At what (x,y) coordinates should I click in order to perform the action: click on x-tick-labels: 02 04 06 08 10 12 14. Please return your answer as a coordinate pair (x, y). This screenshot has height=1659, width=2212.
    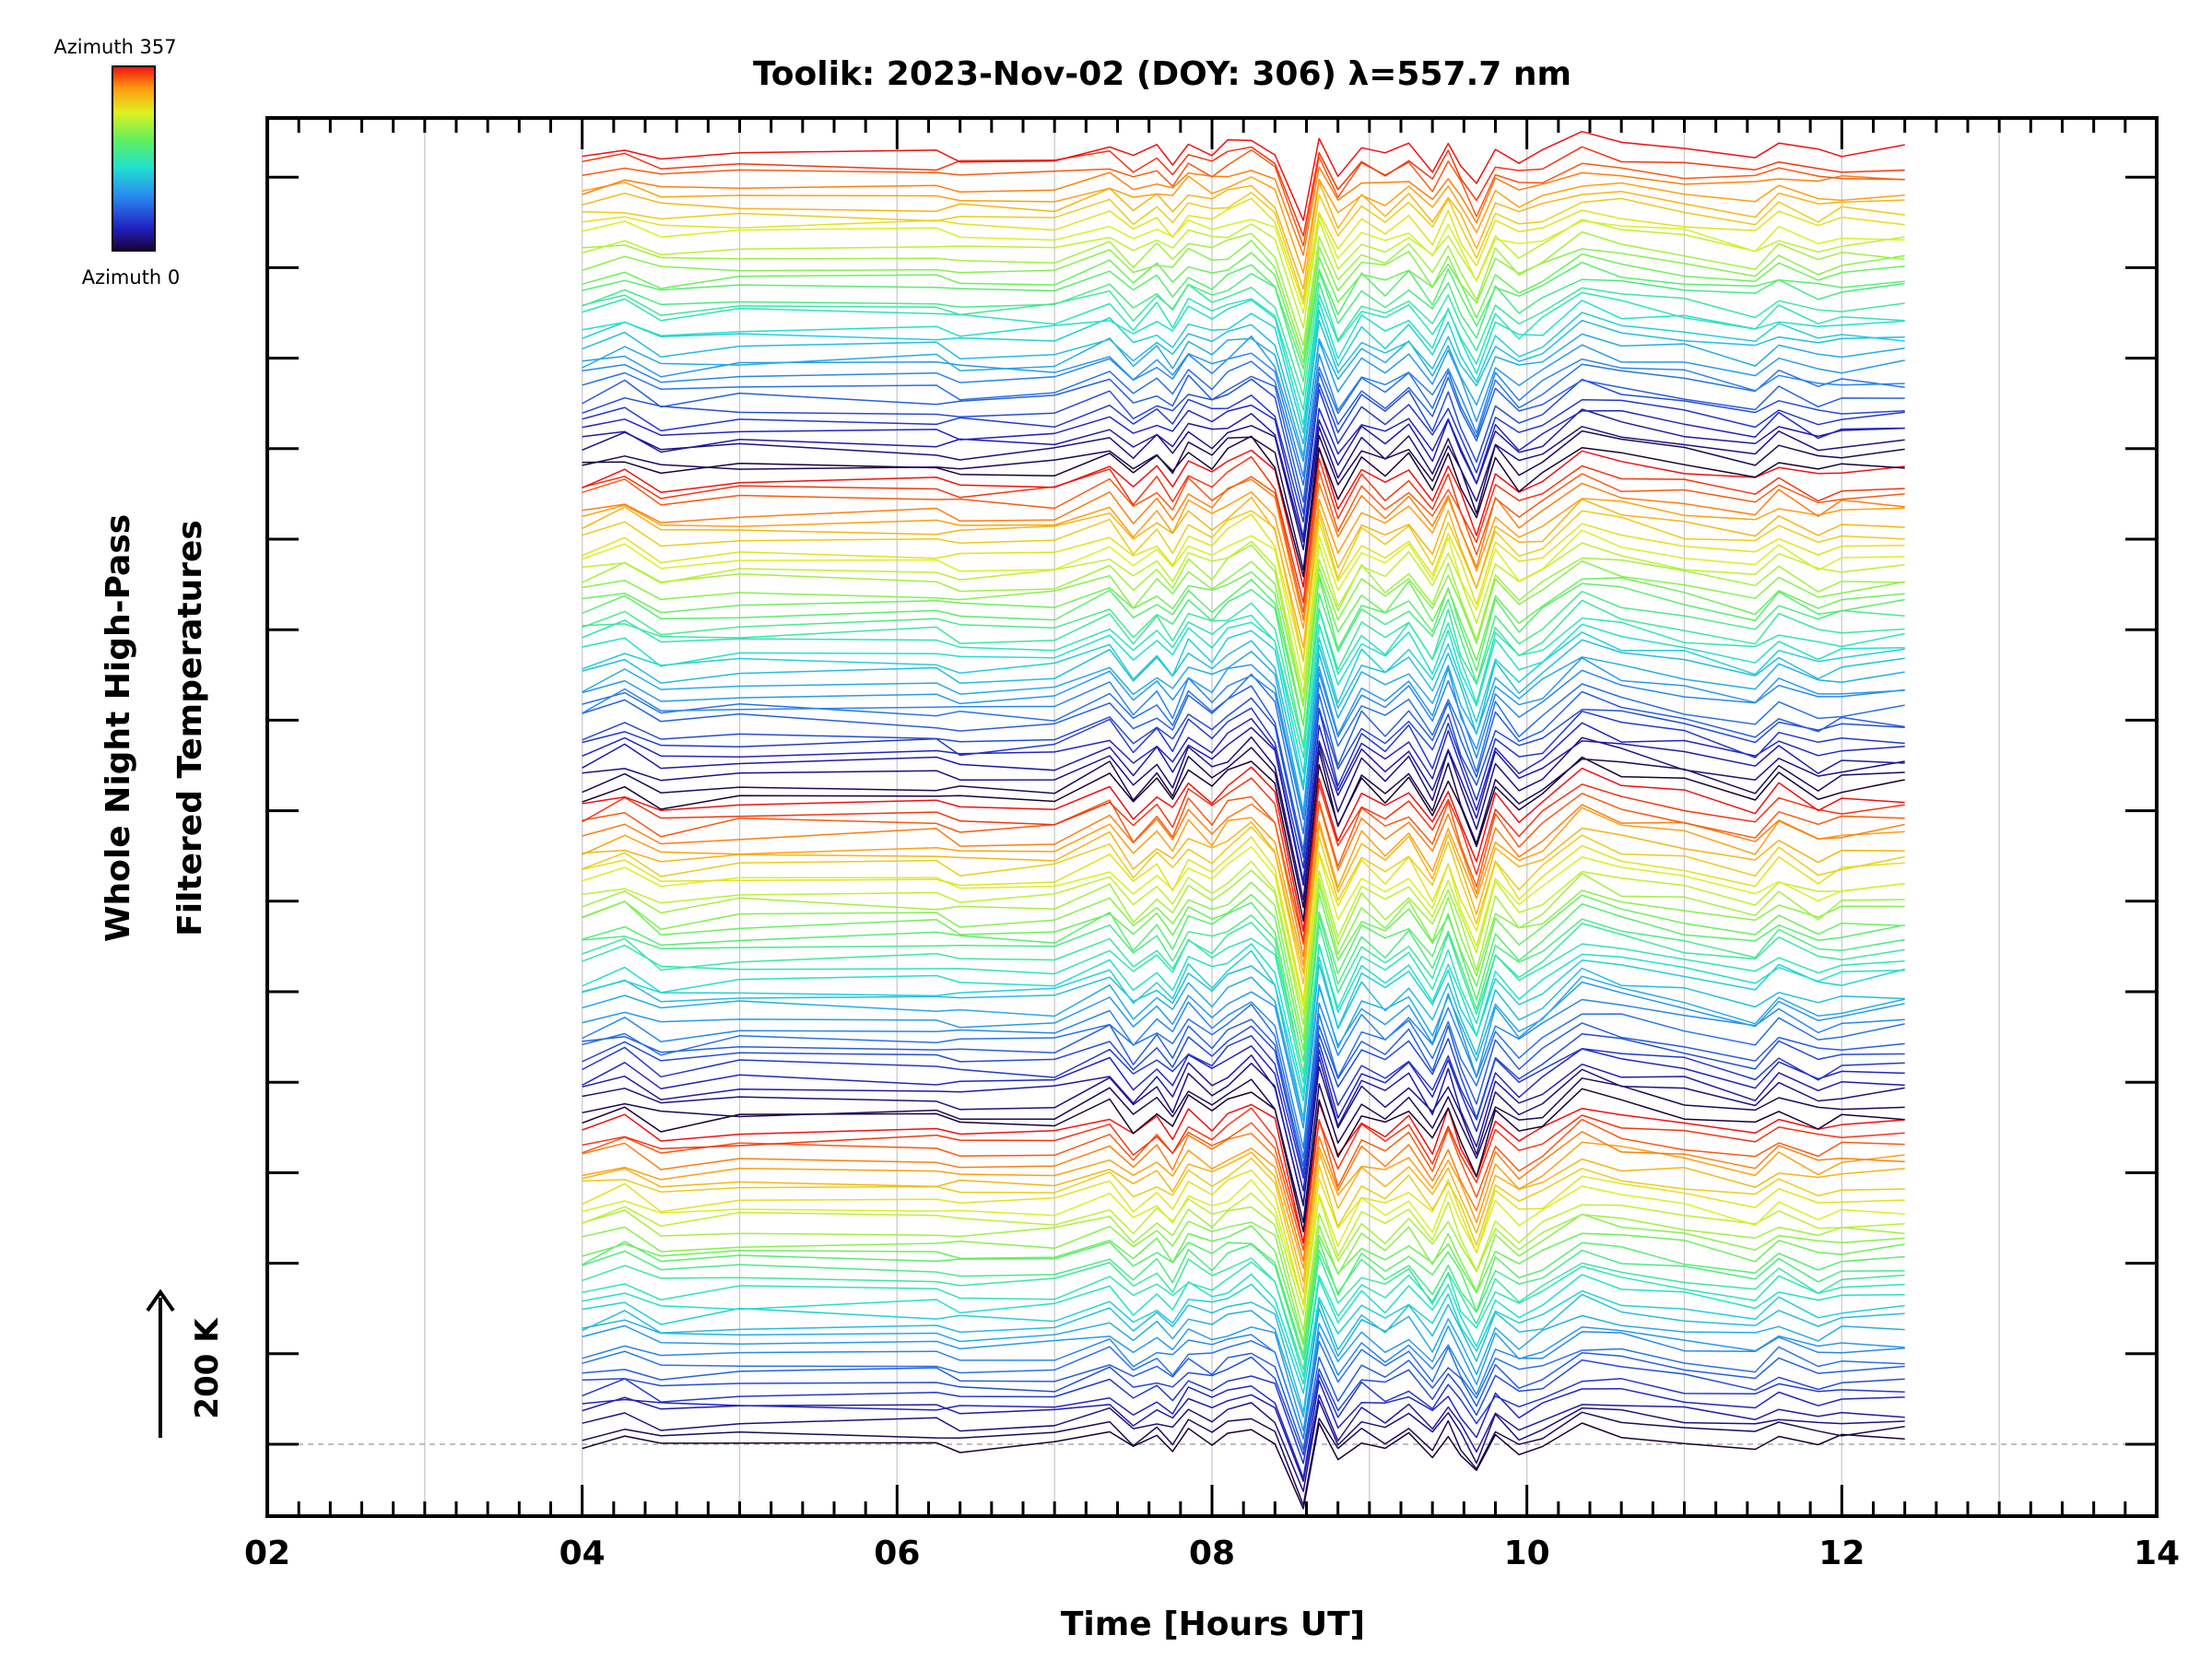
    Looking at the image, I should click on (1212, 1553).